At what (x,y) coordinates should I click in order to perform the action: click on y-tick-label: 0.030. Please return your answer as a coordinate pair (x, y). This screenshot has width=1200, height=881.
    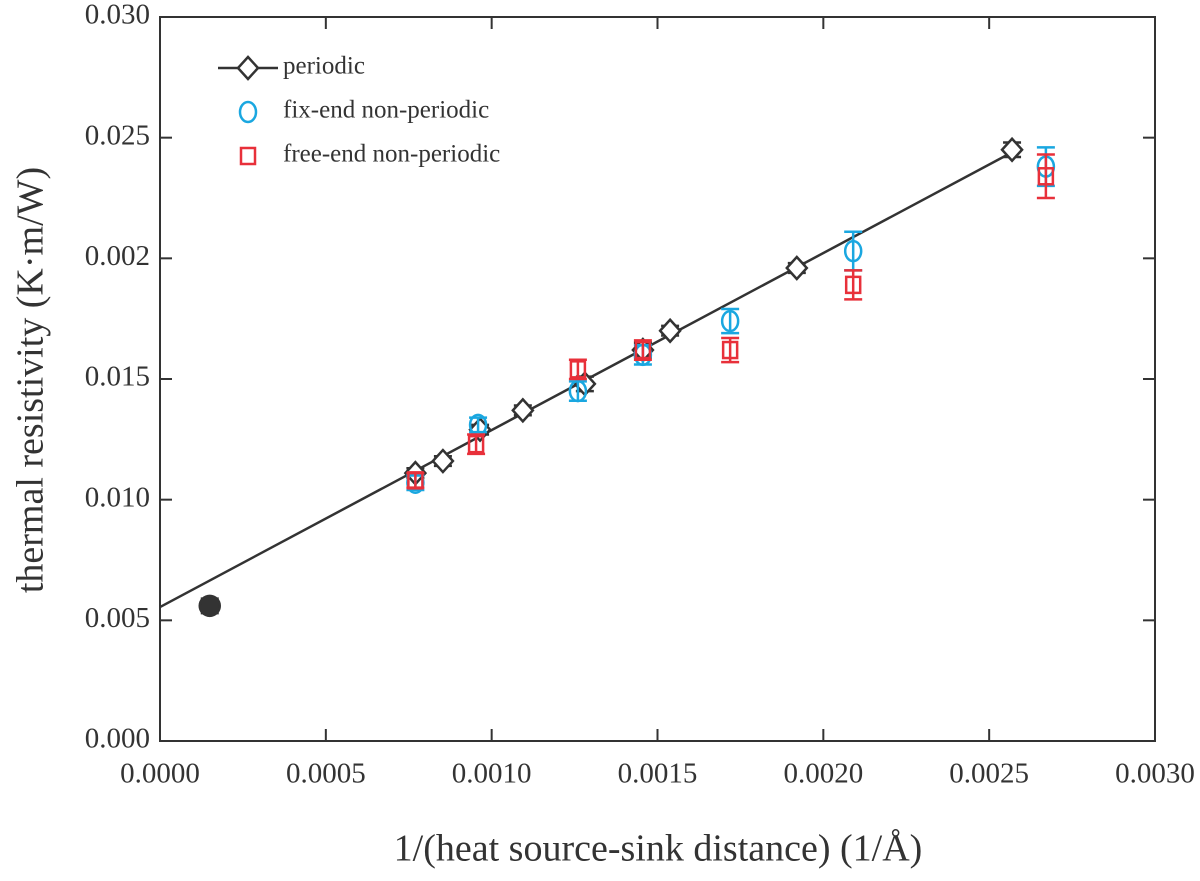
    Looking at the image, I should click on (117, 15).